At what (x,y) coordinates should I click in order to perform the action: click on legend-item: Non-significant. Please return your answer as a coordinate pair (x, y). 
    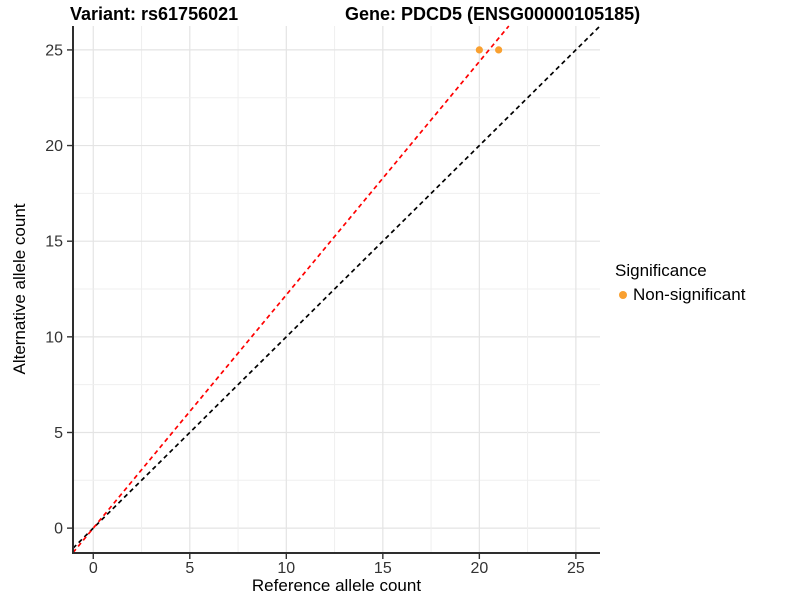
    Looking at the image, I should click on (680, 295).